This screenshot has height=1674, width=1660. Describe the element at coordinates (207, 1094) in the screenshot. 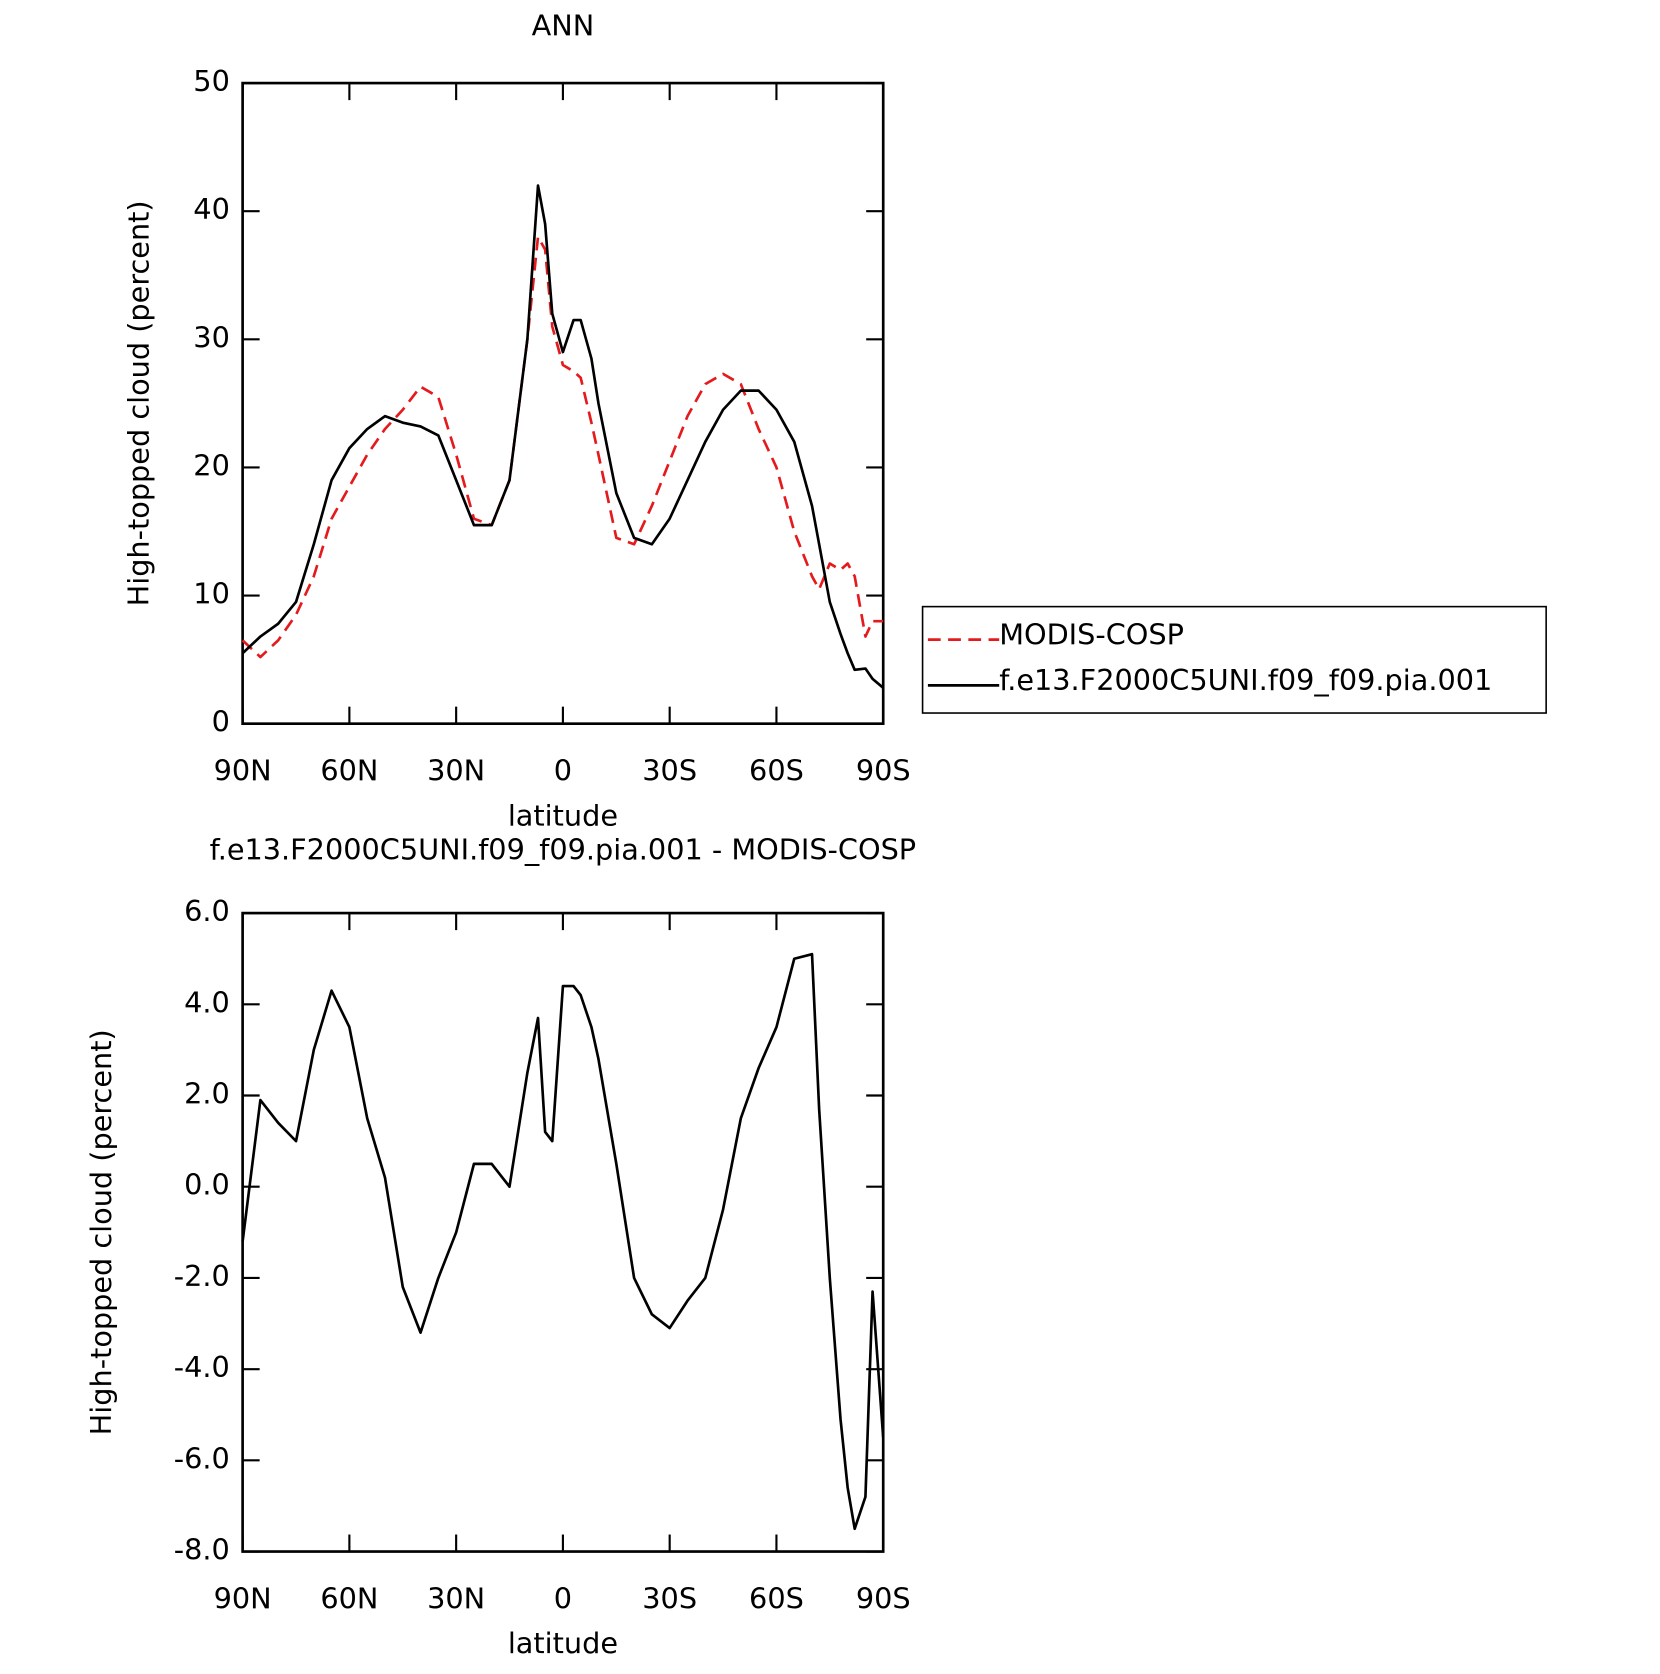

I see `y-tick-label: 2.0` at that location.